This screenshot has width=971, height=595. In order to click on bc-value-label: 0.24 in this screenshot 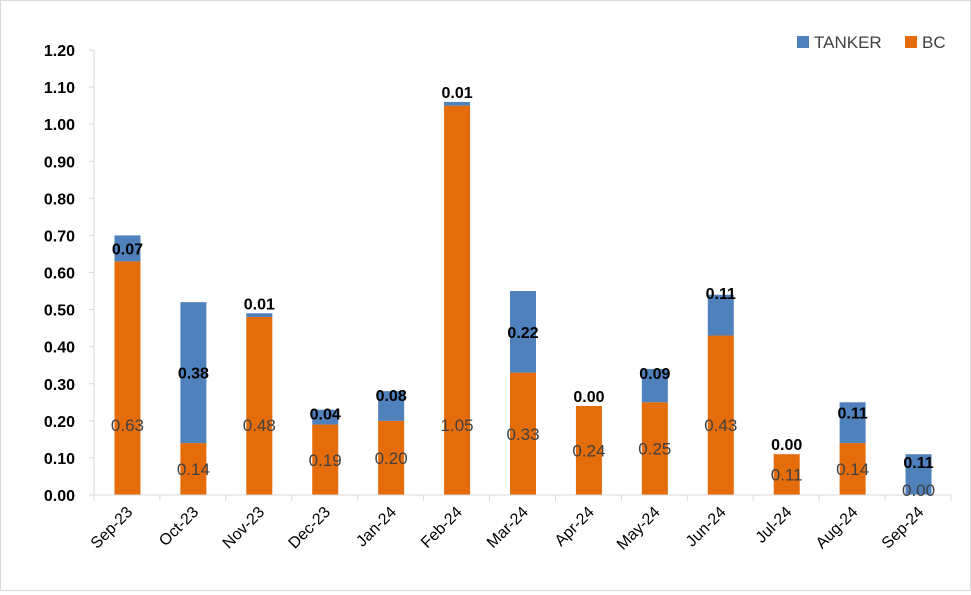, I will do `click(588, 451)`.